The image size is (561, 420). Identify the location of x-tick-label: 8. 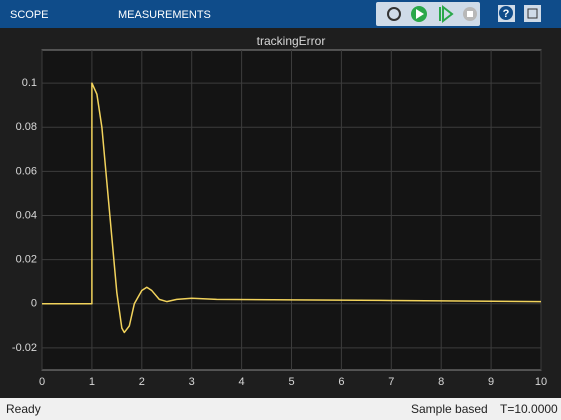
(441, 382).